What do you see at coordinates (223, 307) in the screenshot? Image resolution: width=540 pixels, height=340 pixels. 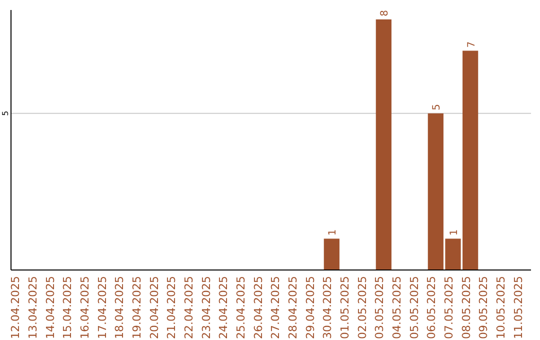 I see `x-tick-label: 24.04.2025` at bounding box center [223, 307].